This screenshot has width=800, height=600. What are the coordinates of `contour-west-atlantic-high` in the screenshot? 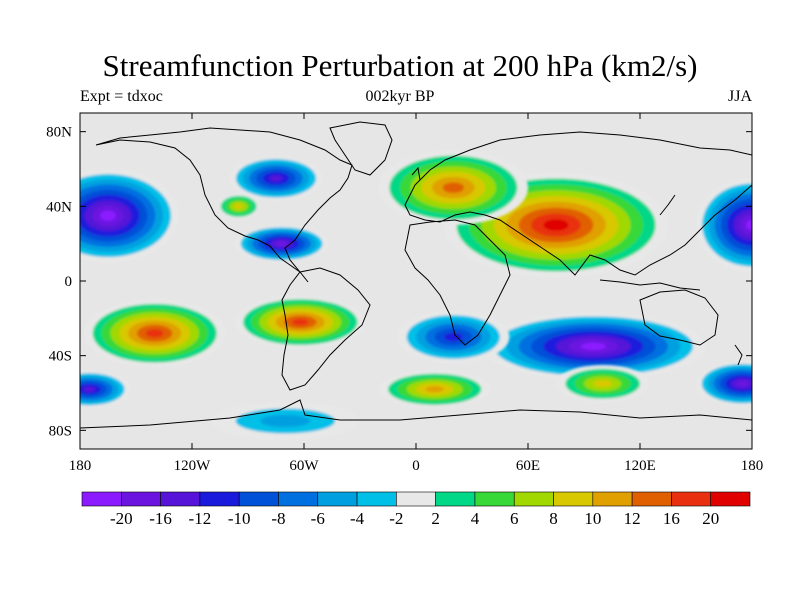 It's located at (239, 206).